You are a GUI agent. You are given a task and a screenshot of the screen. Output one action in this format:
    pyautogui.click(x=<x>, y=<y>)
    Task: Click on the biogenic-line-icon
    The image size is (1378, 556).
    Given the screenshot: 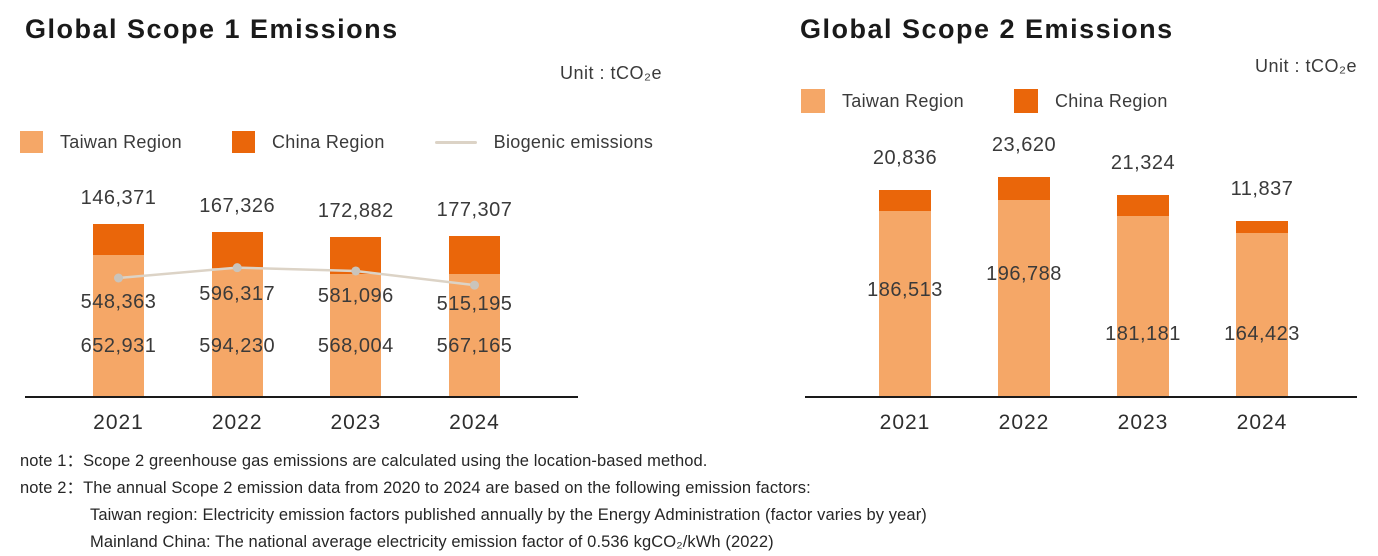 What is the action you would take?
    pyautogui.click(x=455, y=142)
    